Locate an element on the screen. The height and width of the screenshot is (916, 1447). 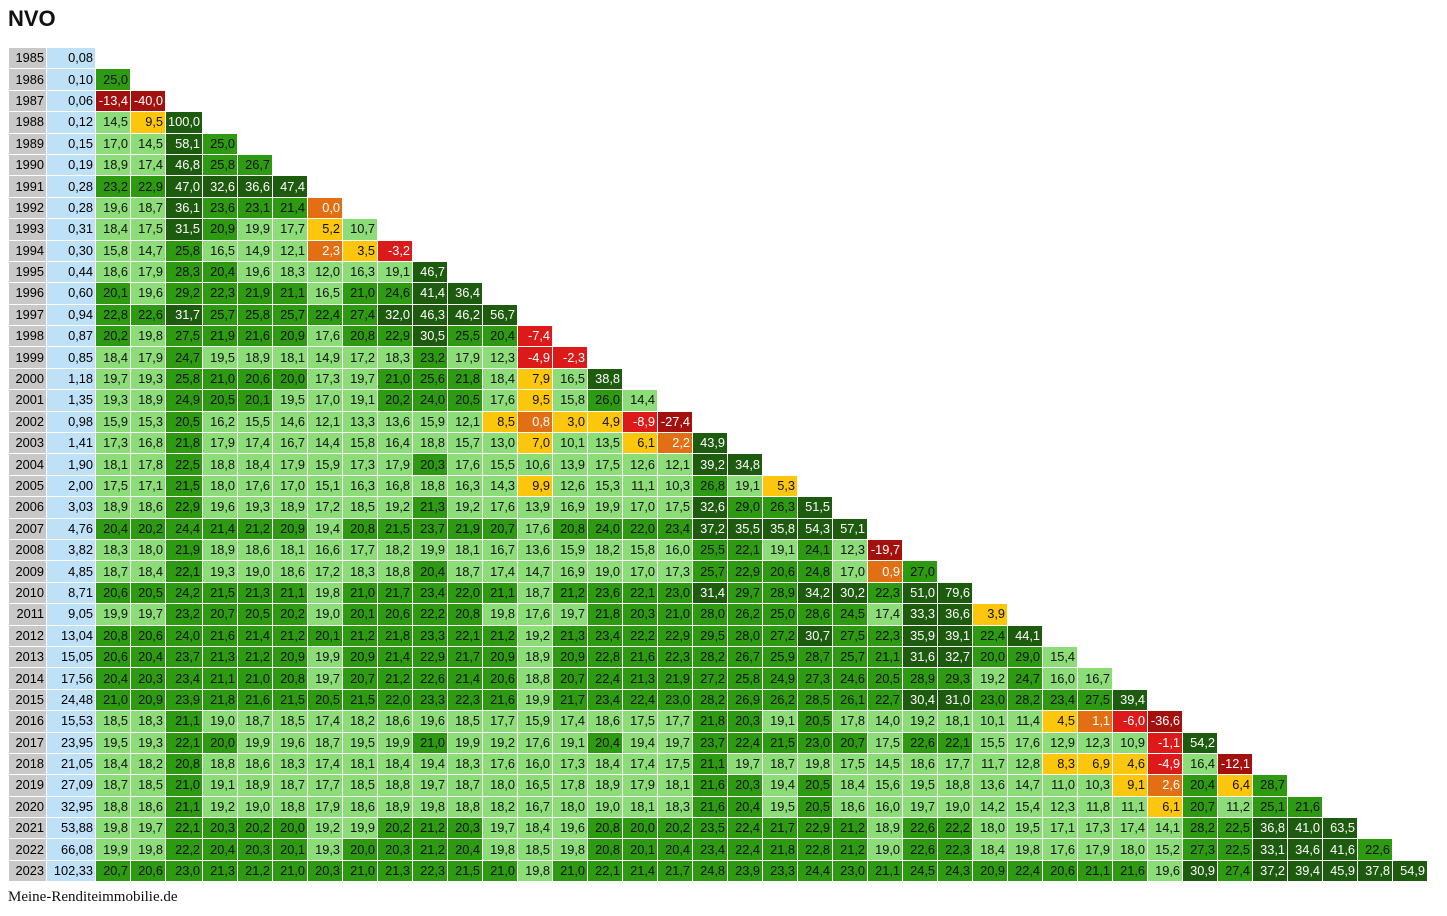
return-cell: 19,2 is located at coordinates (325, 828).